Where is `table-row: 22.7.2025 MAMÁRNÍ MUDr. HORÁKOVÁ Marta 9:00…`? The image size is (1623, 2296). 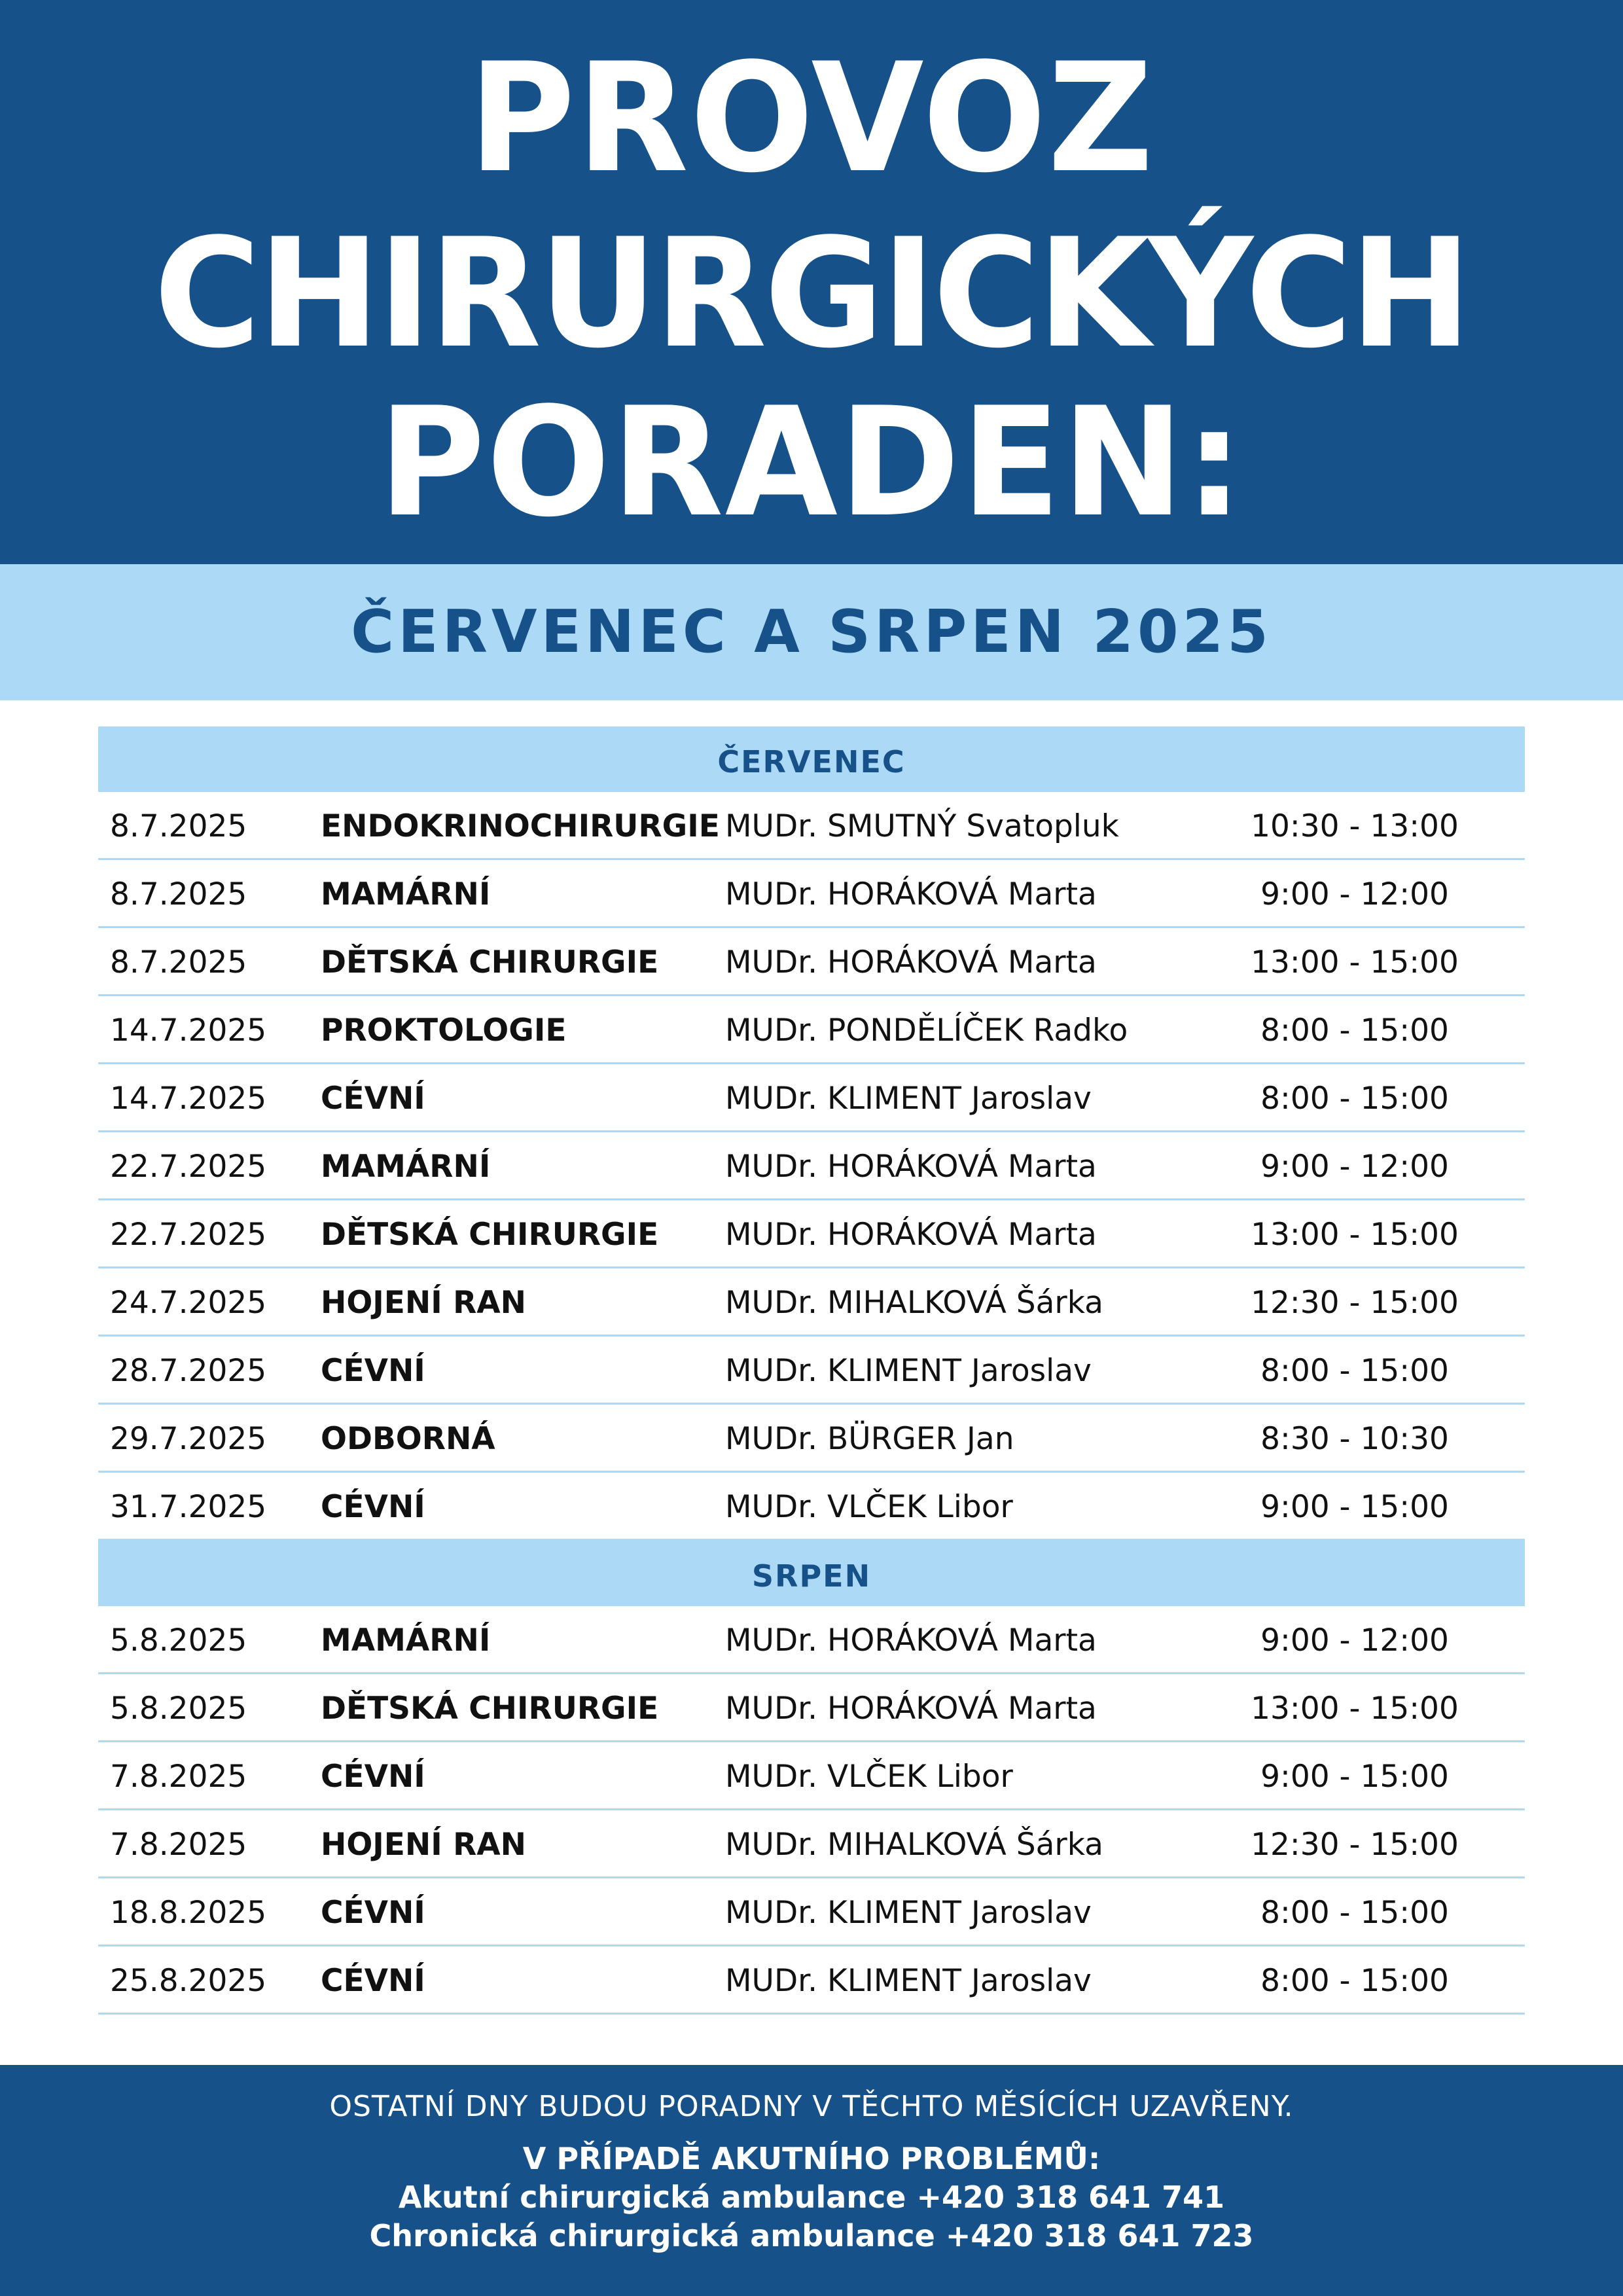 table-row: 22.7.2025 MAMÁRNÍ MUDr. HORÁKOVÁ Marta 9:00… is located at coordinates (811, 1166).